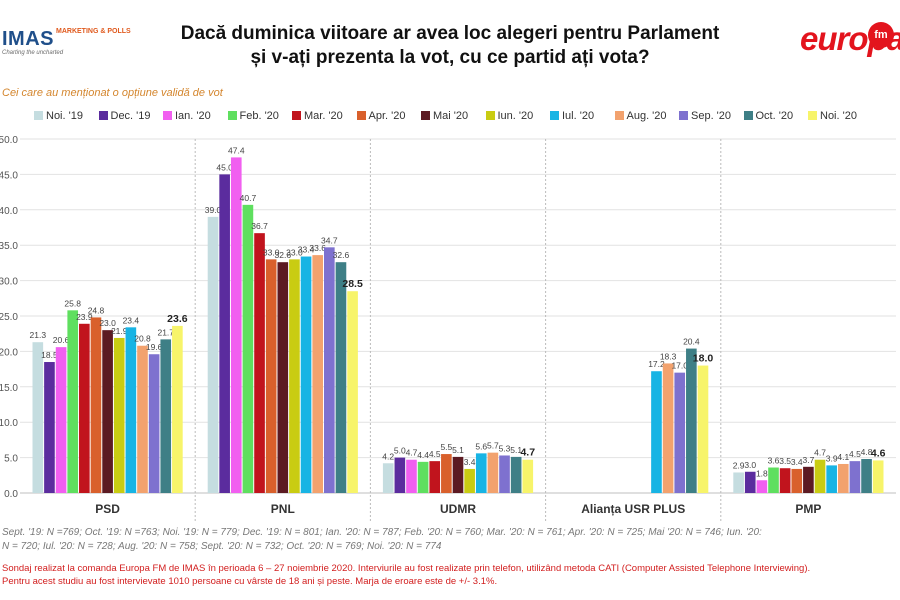  What do you see at coordinates (832, 116) in the screenshot?
I see `legend-item: Noi. '20` at bounding box center [832, 116].